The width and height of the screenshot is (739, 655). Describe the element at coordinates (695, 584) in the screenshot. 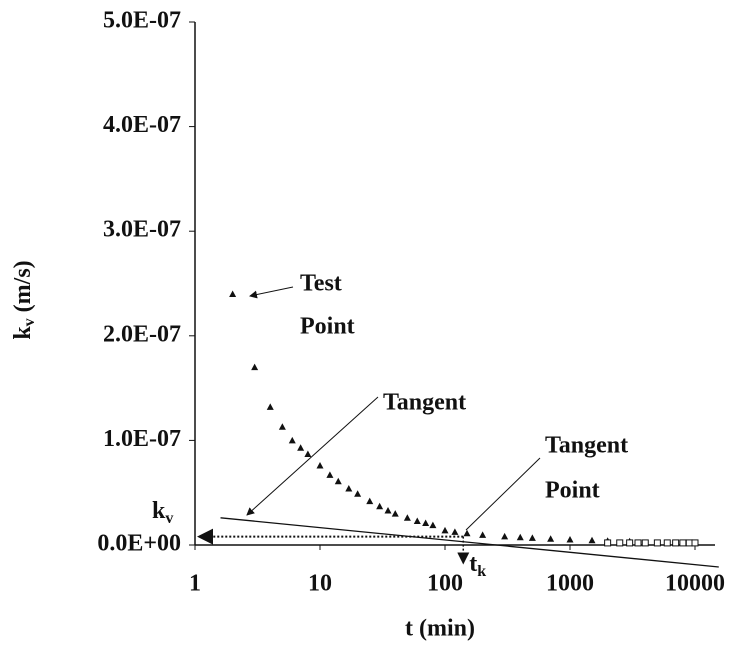

I see `x-tick-label: 10000` at that location.